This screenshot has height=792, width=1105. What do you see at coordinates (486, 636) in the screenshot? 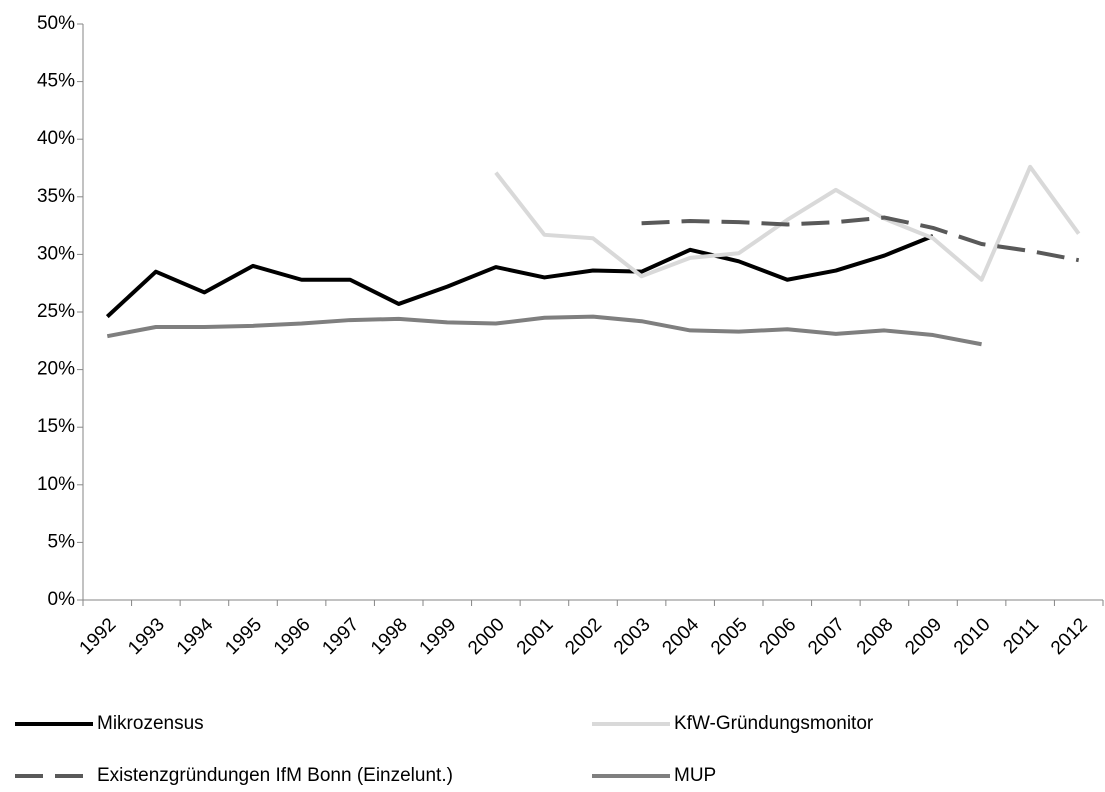
I see `x-tick-label: 2000` at bounding box center [486, 636].